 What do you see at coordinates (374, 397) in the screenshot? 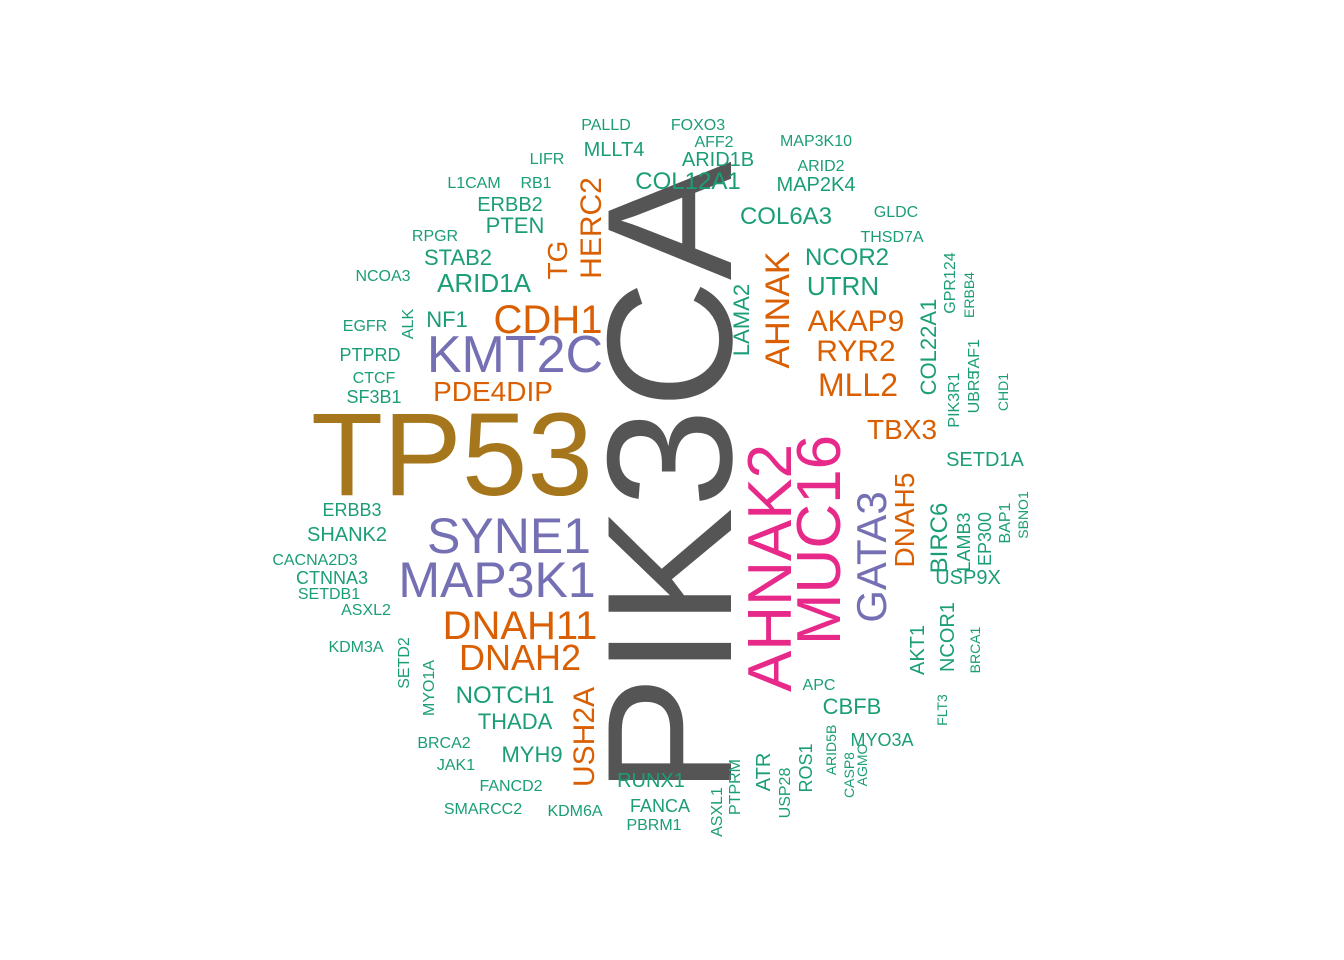
I see `word-sf3b1: SF3B1` at bounding box center [374, 397].